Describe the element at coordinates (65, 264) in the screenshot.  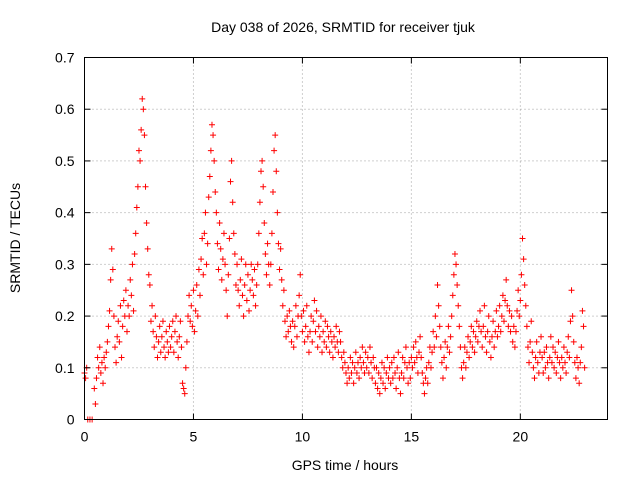
I see `y-tick-label: 0.3` at that location.